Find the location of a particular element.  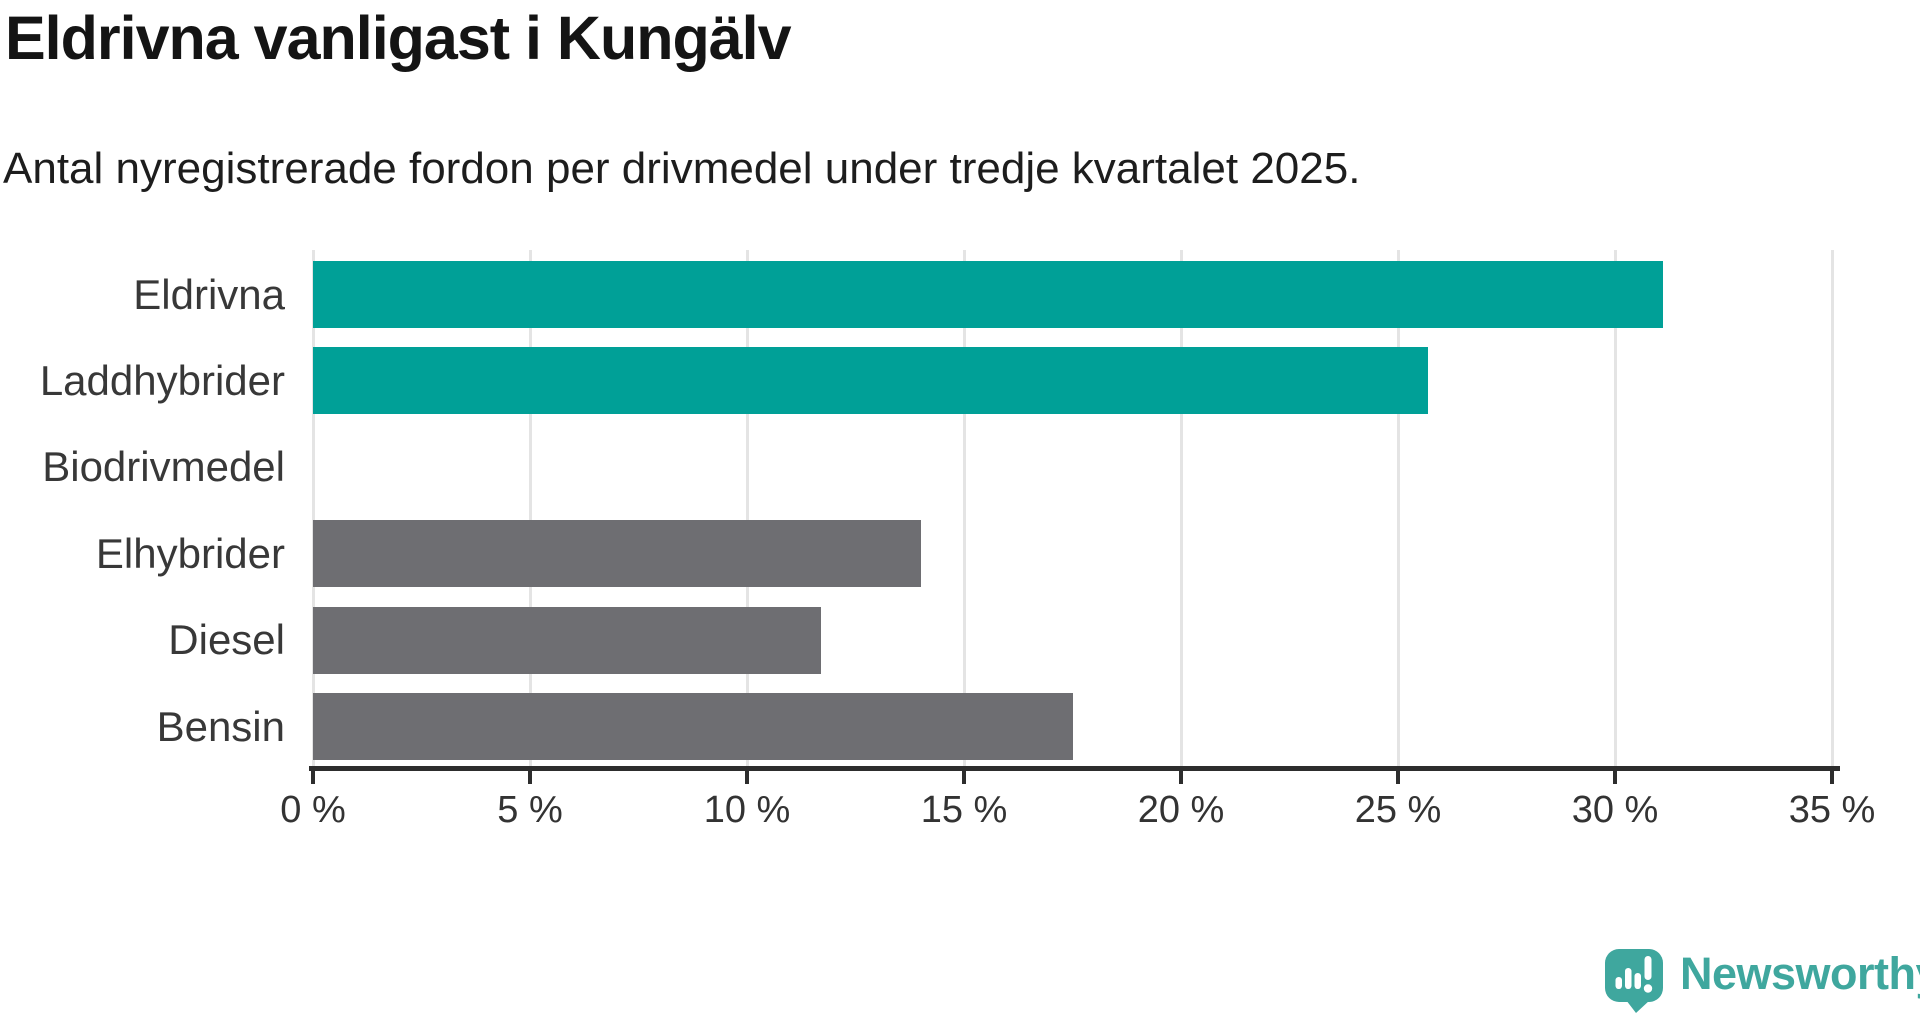

newsworthy-logo-text: Newsworthy is located at coordinates (1800, 973).